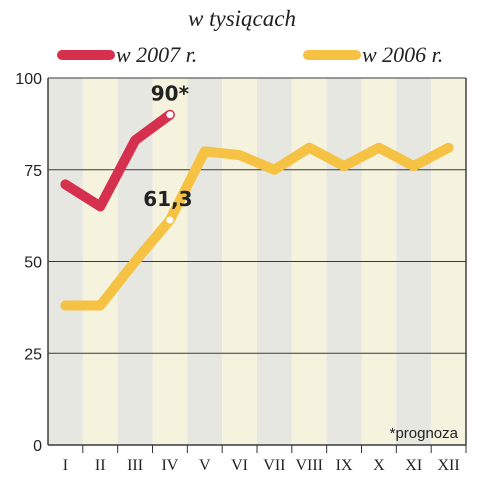 The image size is (485, 480). What do you see at coordinates (424, 433) in the screenshot?
I see `footnote: *prognoza` at bounding box center [424, 433].